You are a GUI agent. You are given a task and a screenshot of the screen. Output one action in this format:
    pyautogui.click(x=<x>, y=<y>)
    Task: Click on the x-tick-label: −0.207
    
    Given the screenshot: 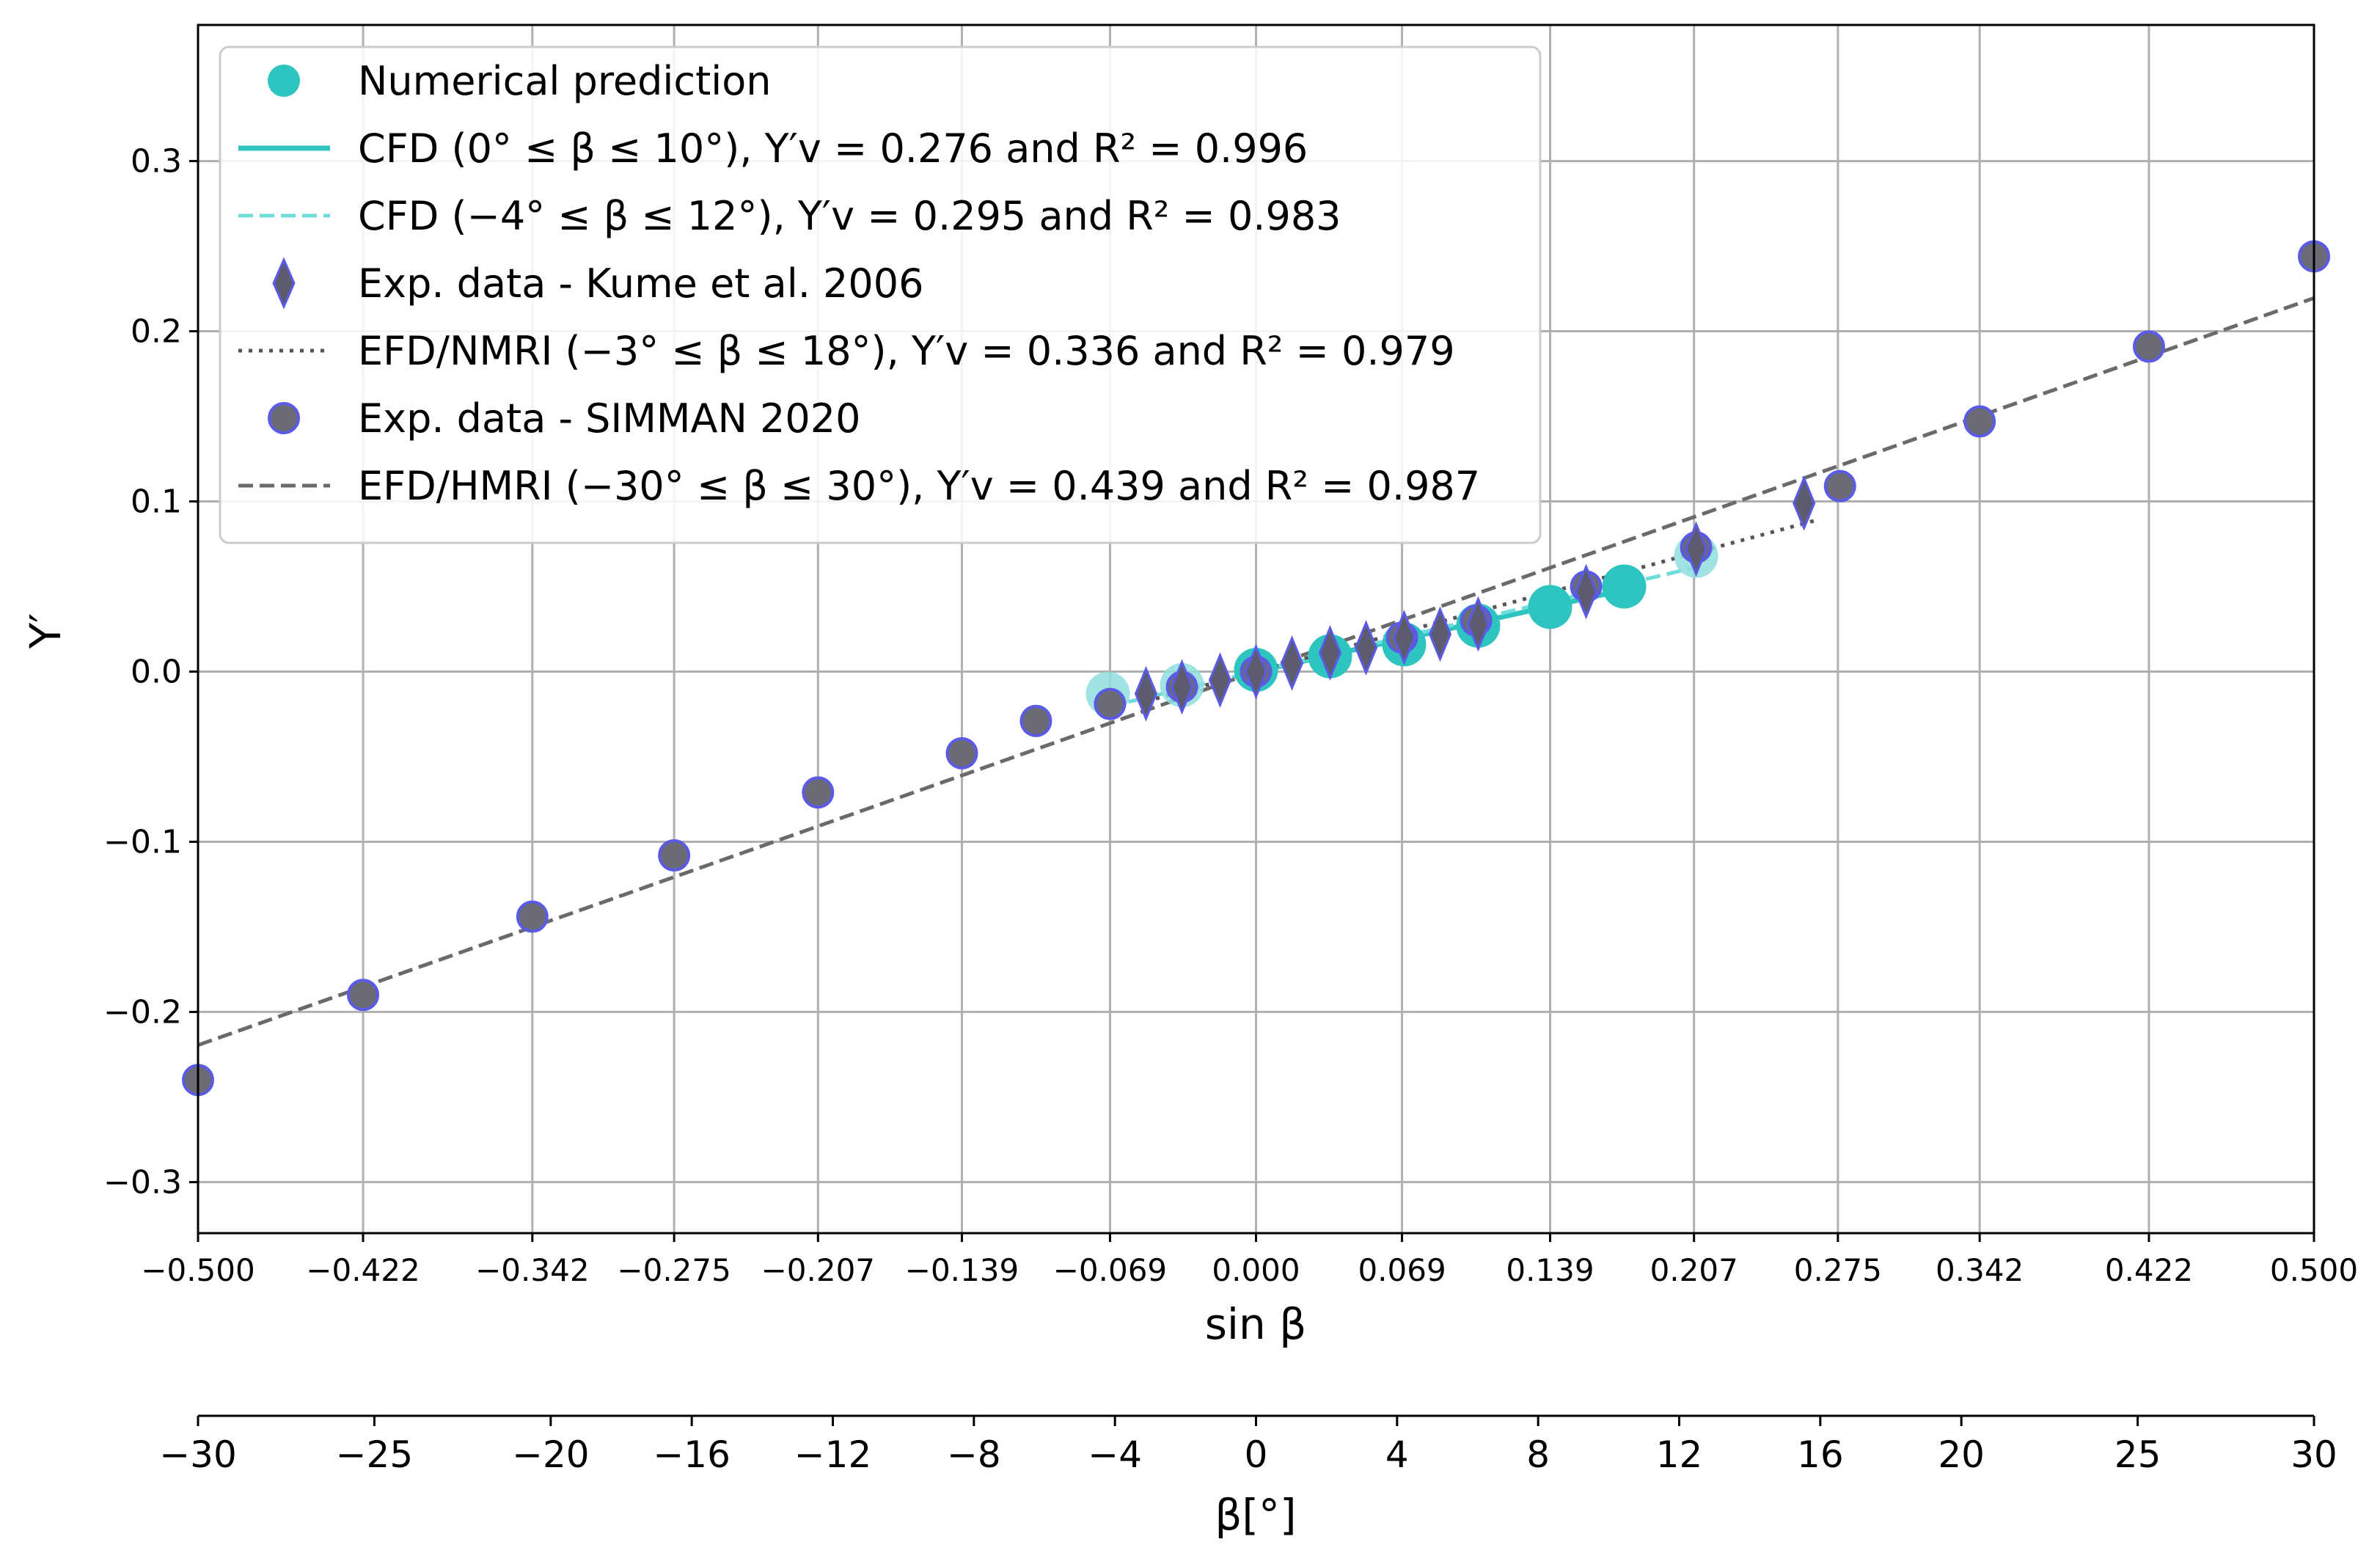 What is the action you would take?
    pyautogui.click(x=818, y=1270)
    